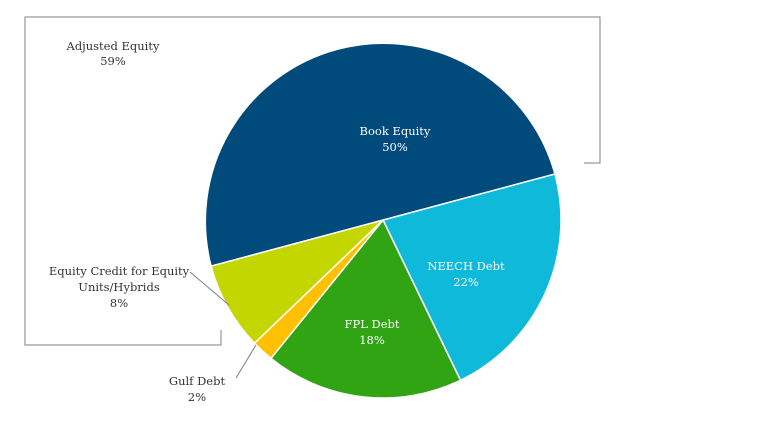 The image size is (764, 439). Describe the element at coordinates (113, 61) in the screenshot. I see `adjusted-equity-value: 59%` at that location.